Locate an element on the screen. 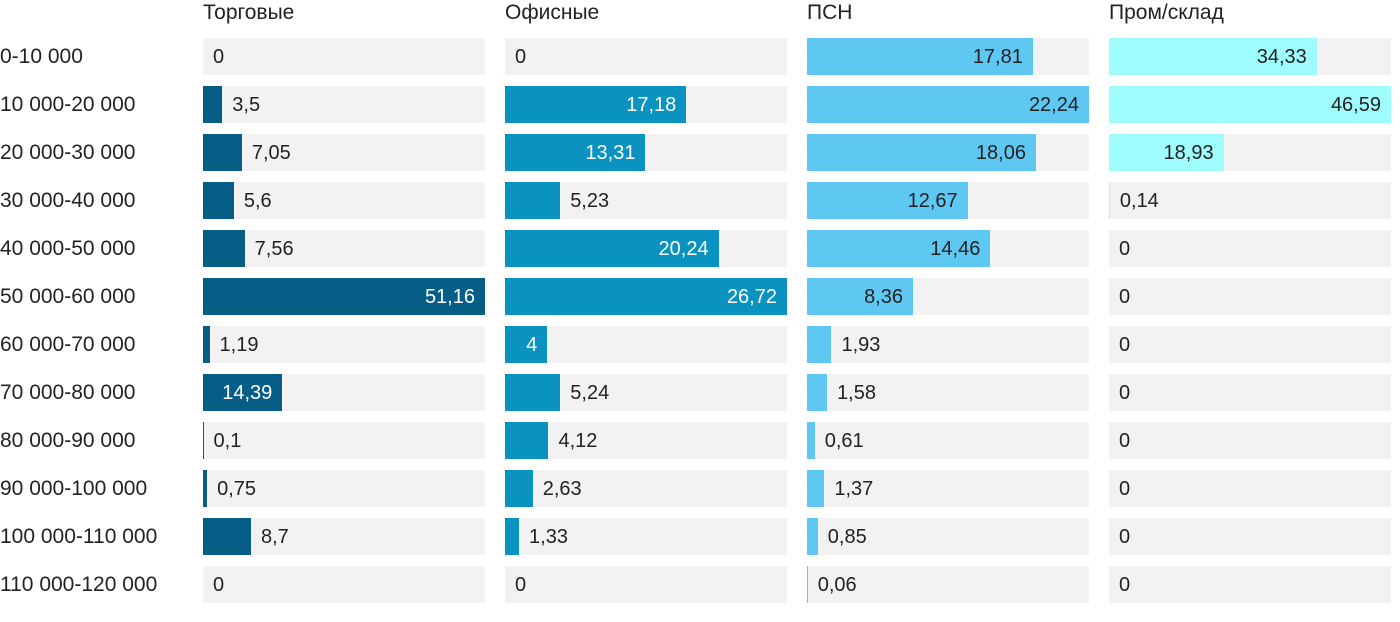 This screenshot has height=622, width=1400. bar-value-label: 5,23 is located at coordinates (590, 201).